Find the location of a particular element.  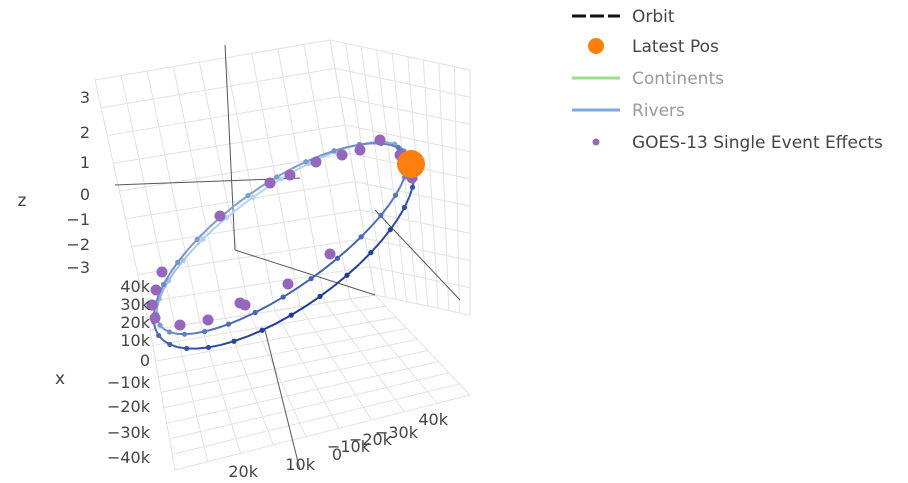

orbit-trace is located at coordinates (284, 245).